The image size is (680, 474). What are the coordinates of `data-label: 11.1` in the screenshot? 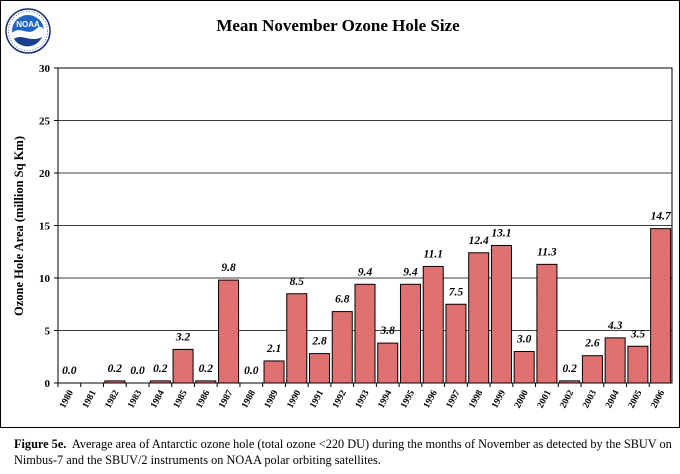 It's located at (433, 254).